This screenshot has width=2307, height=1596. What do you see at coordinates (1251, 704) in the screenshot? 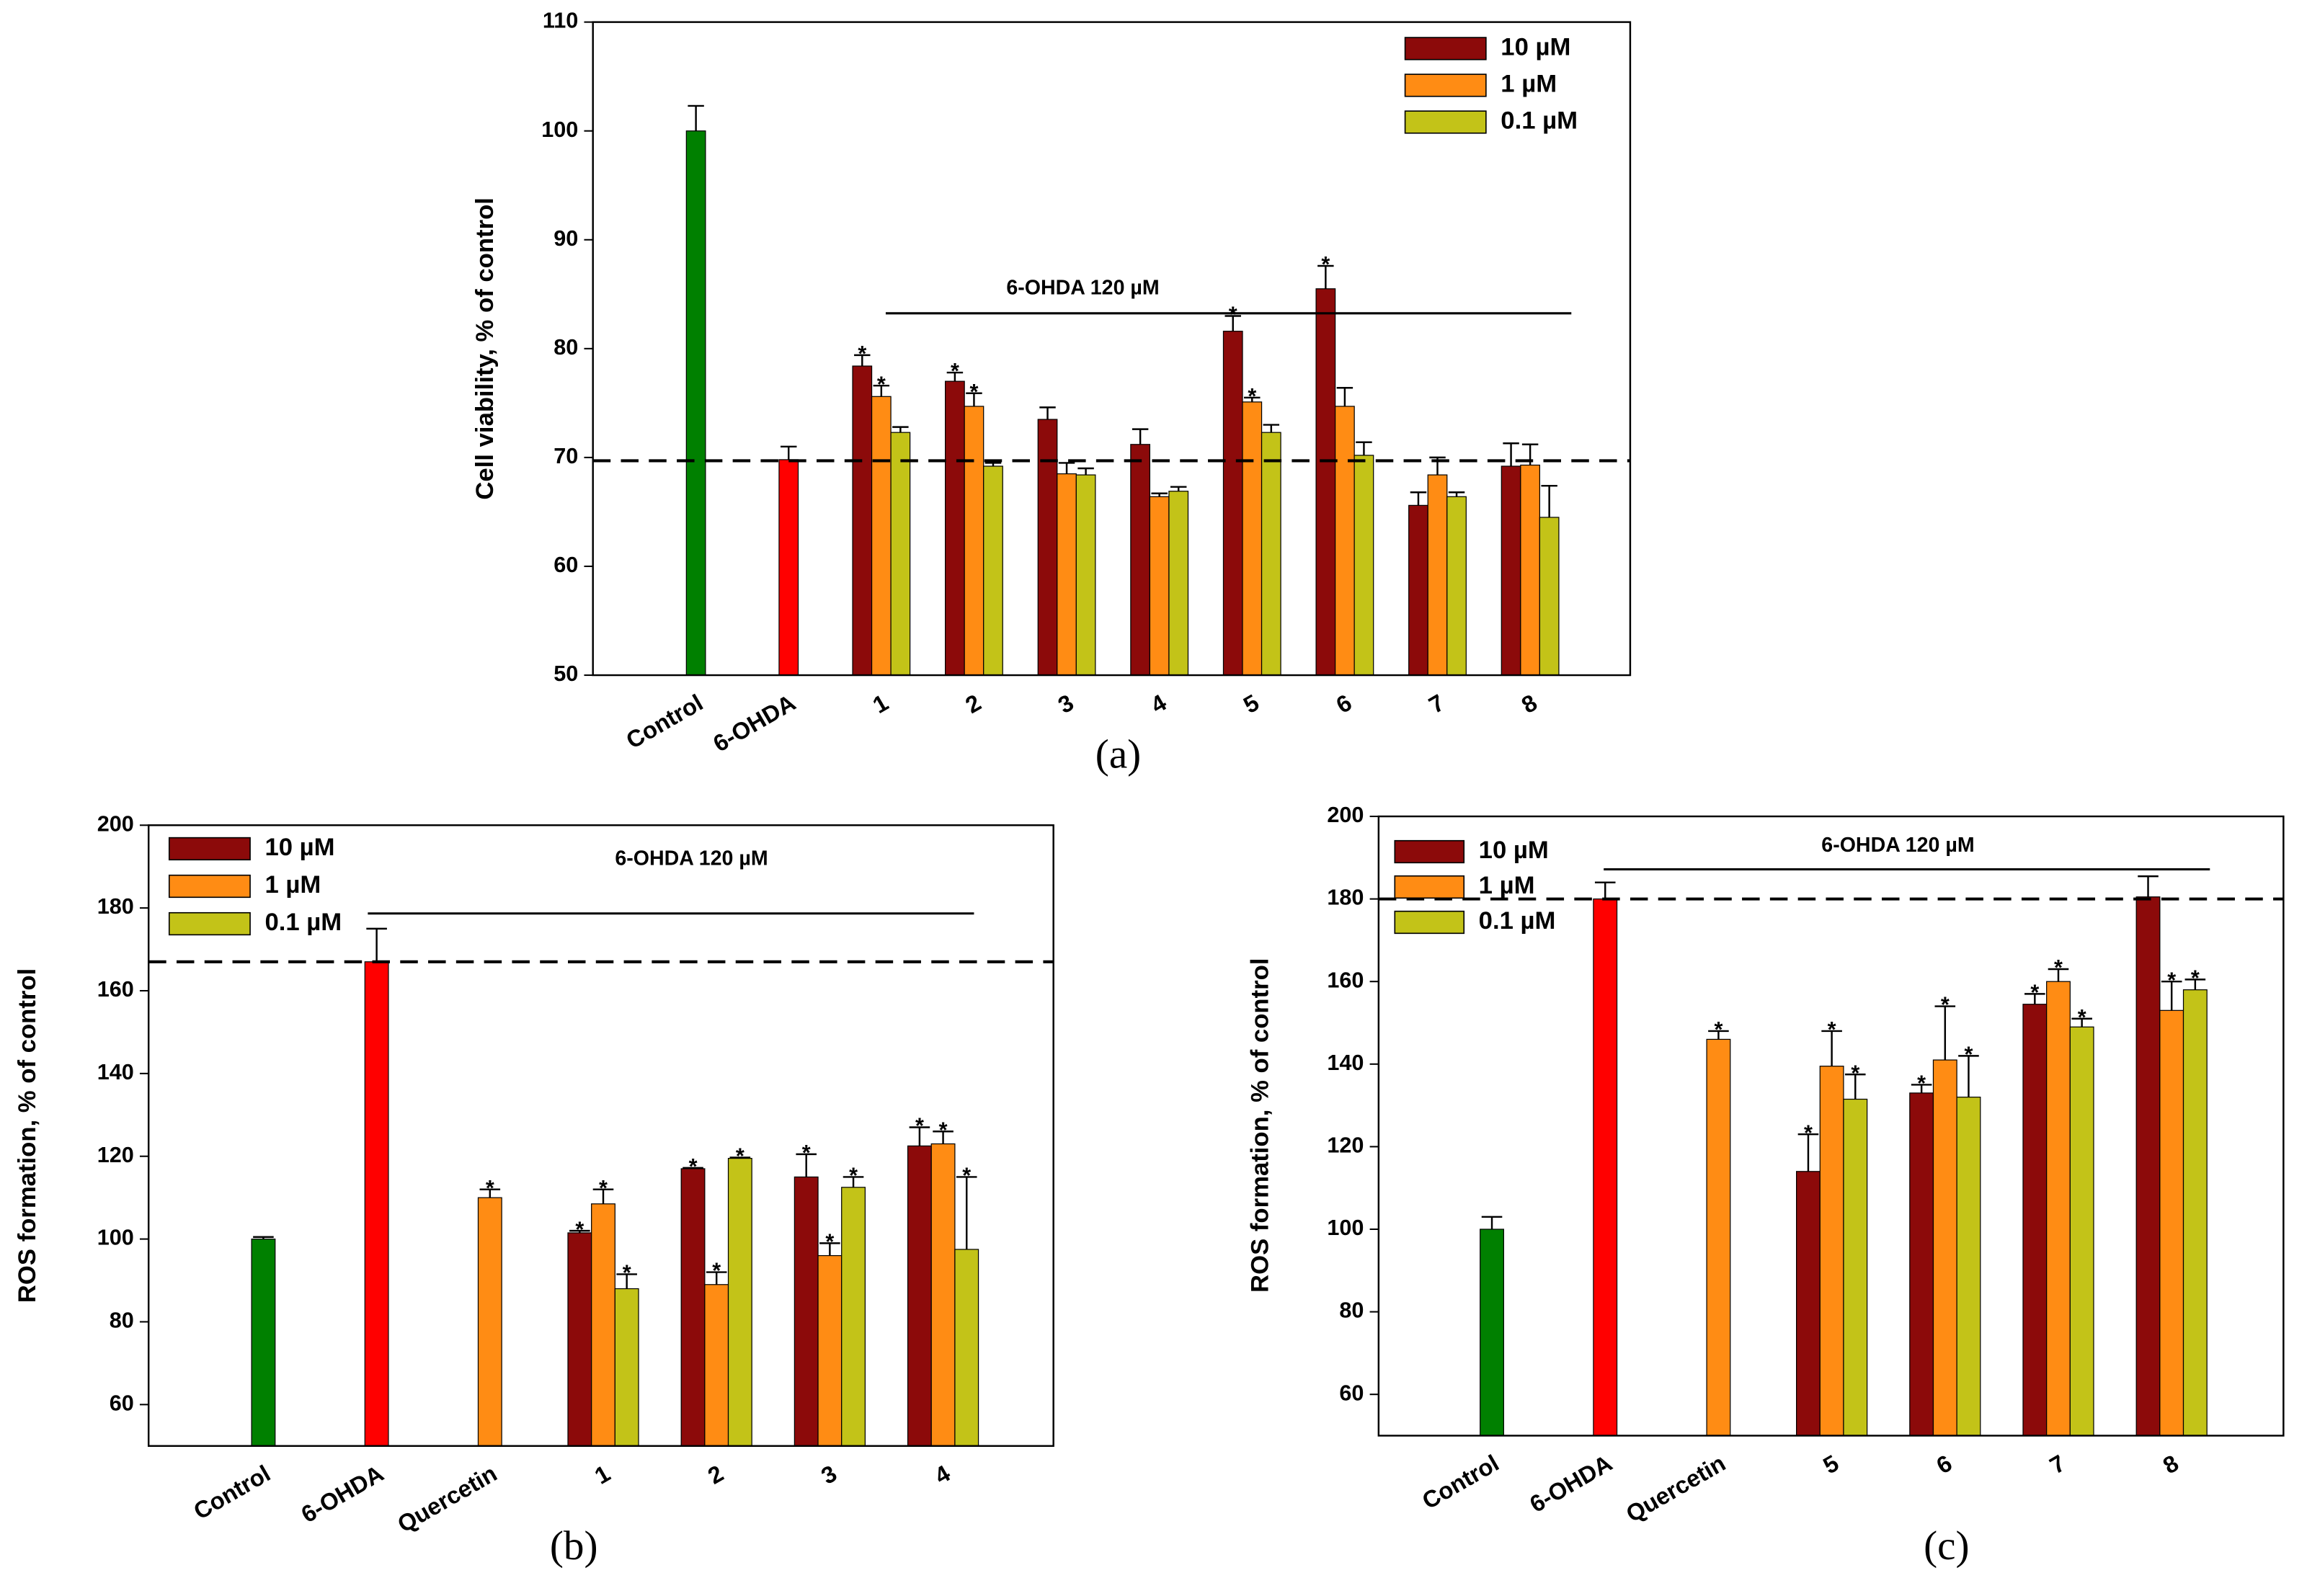
I see `x-tick-label: 5` at bounding box center [1251, 704].